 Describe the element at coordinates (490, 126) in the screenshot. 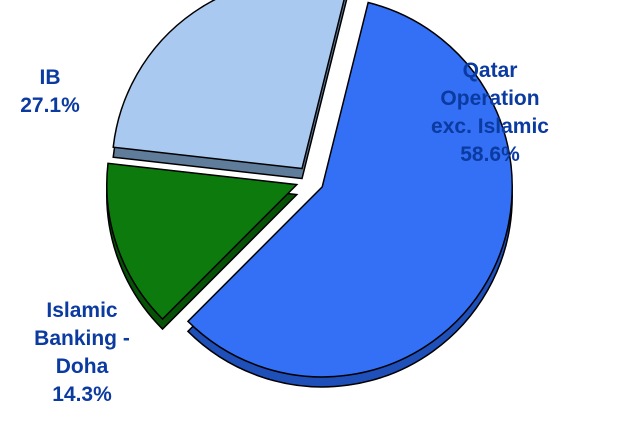

I see `slice-name-line: exc. Islamic` at that location.